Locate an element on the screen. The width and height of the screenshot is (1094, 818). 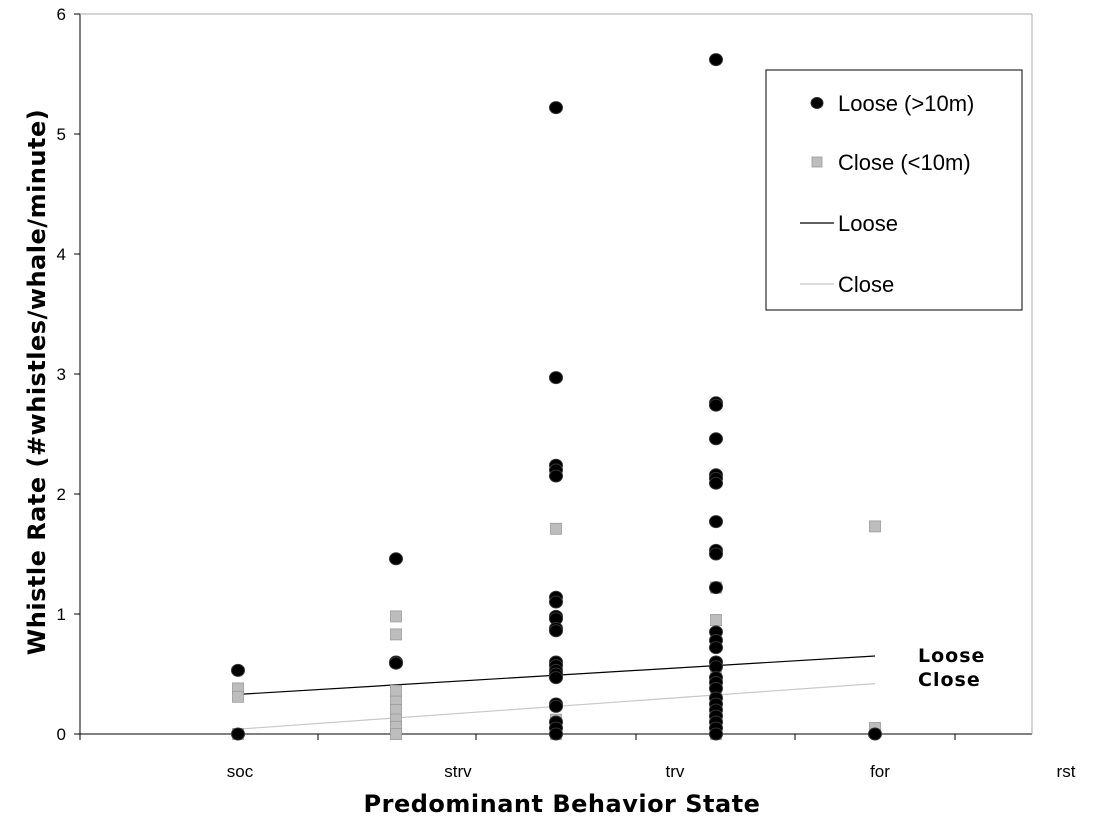
y-axis-ticks: 0 1 2 3 4 5 6 is located at coordinates (68, 374).